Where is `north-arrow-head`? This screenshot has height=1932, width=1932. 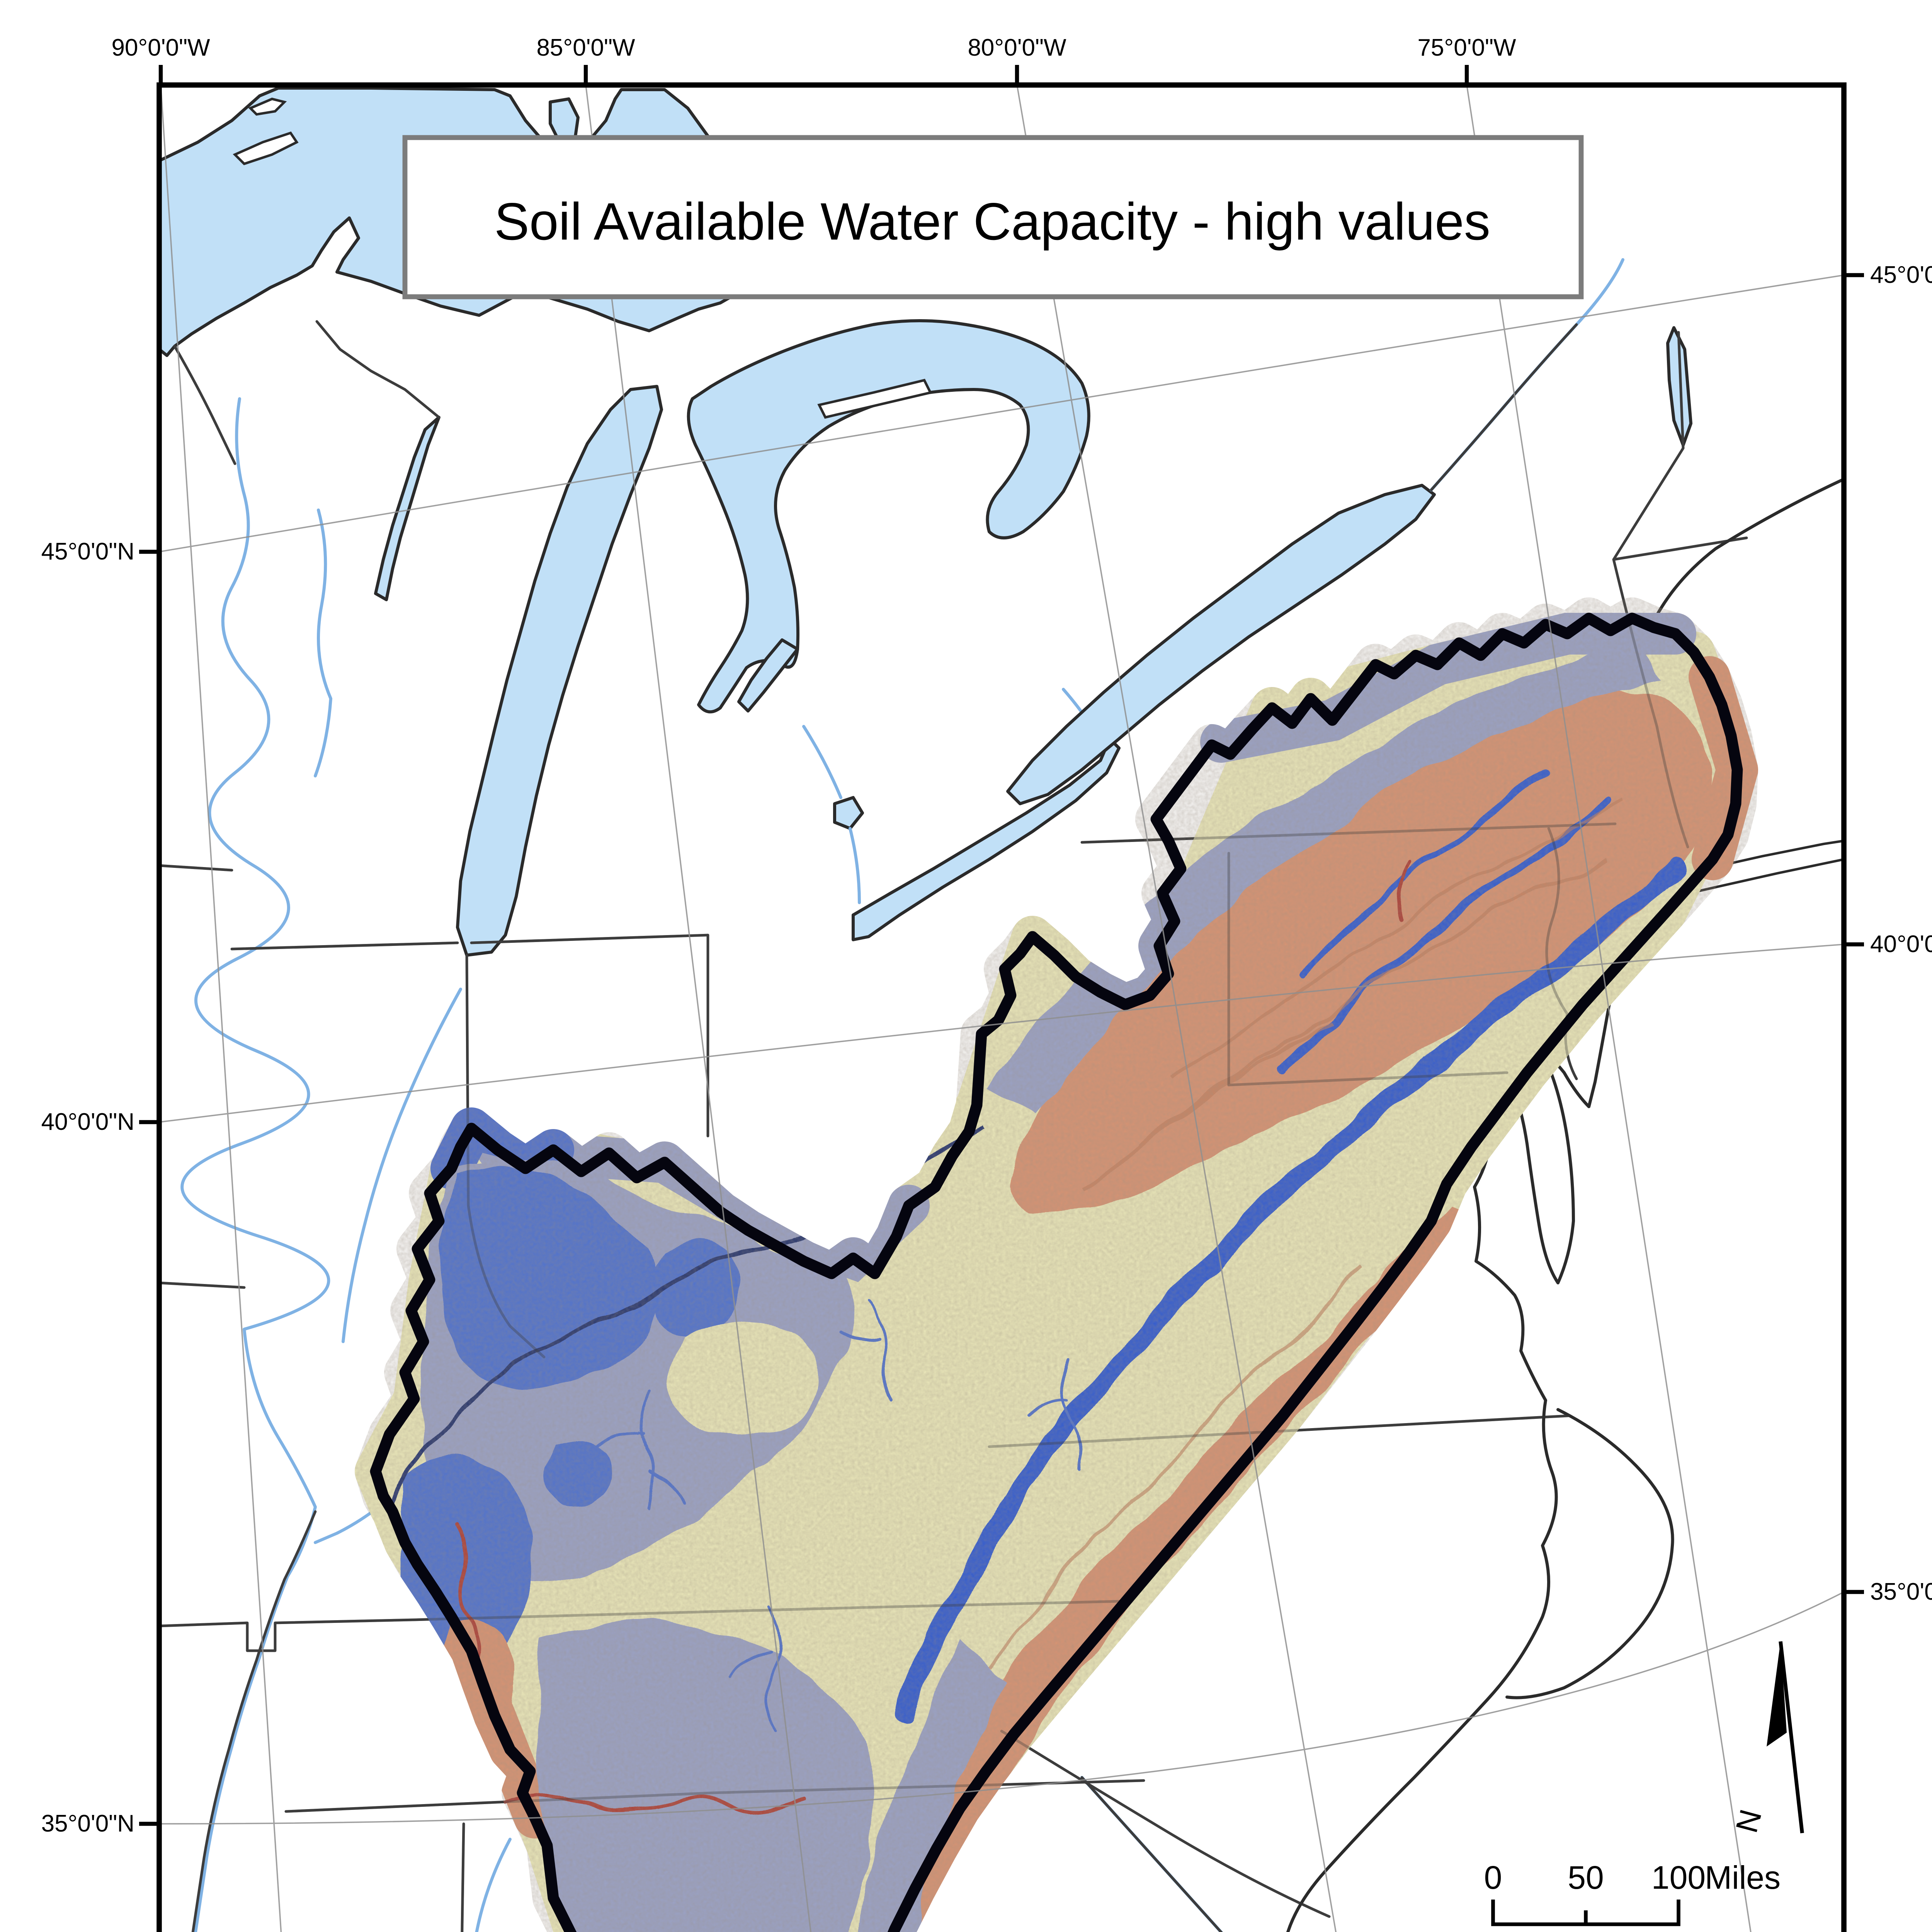 north-arrow-head is located at coordinates (1777, 1694).